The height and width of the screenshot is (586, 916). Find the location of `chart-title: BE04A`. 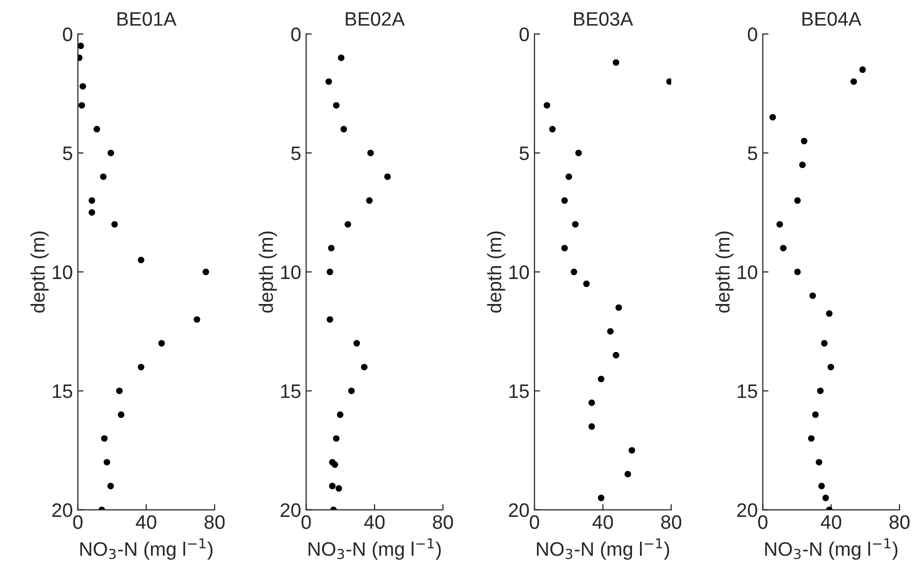

chart-title: BE04A is located at coordinates (832, 19).